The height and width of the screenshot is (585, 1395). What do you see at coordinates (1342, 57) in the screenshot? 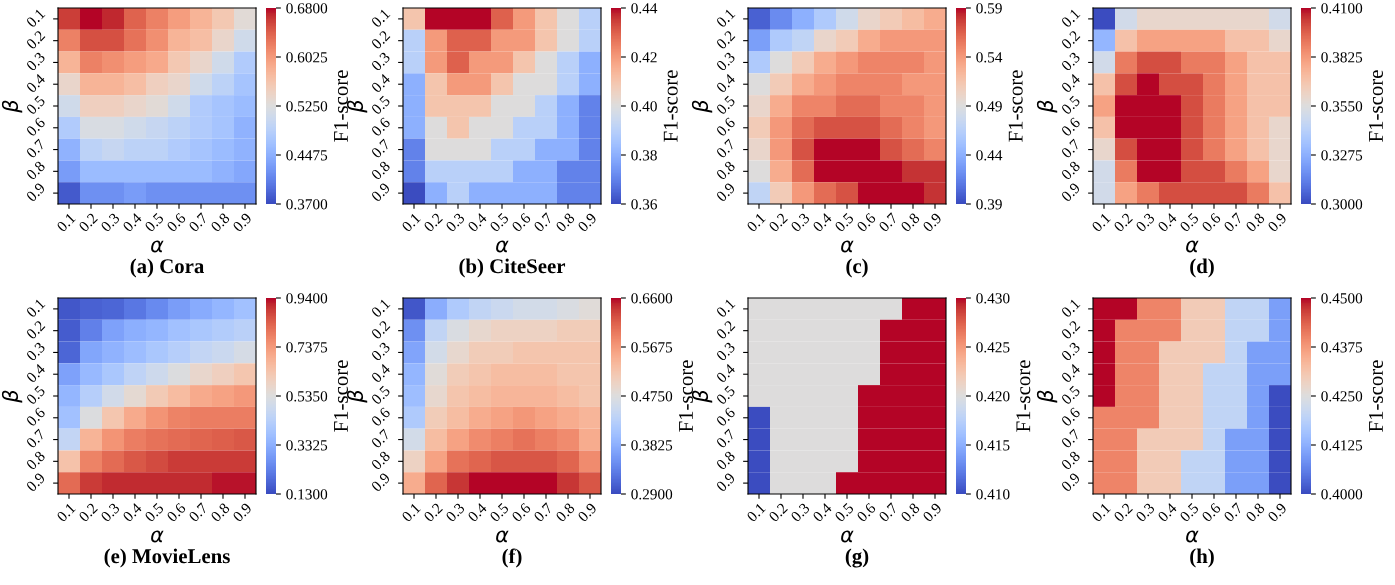
I see `color-bar-label: 0.3825` at bounding box center [1342, 57].